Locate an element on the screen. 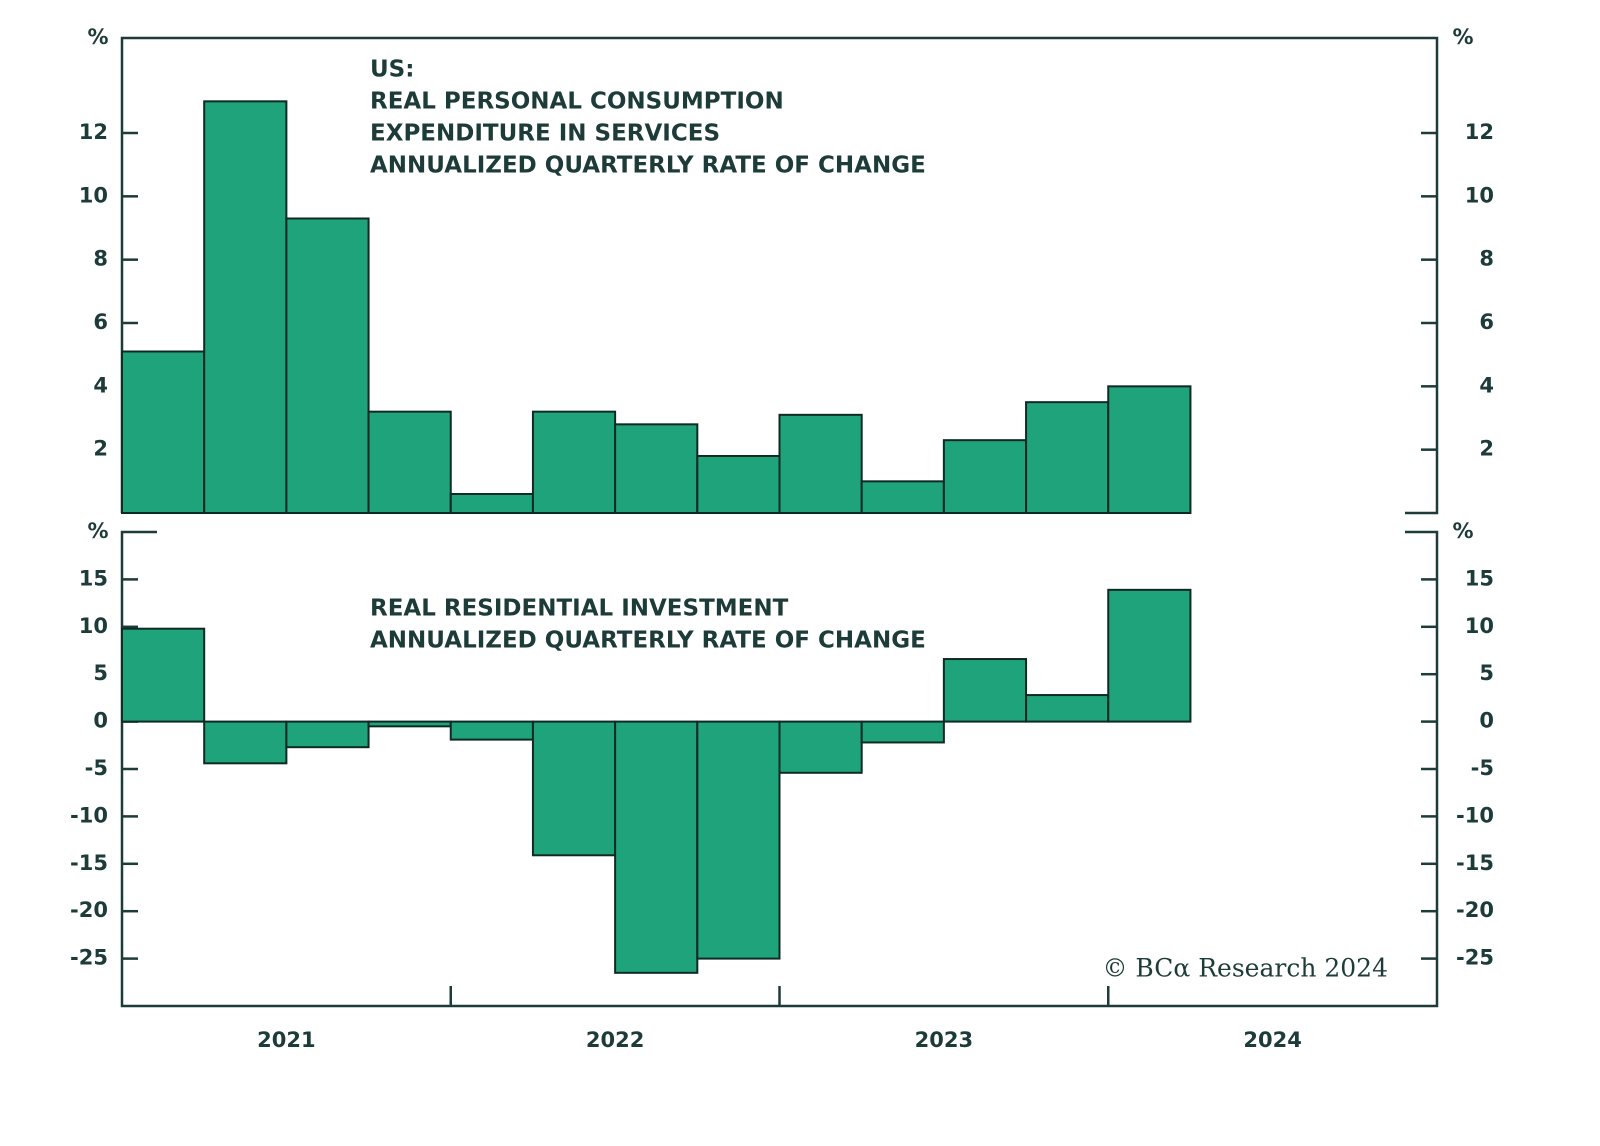 Image resolution: width=1600 pixels, height=1146 pixels. y-tick-label: -5 is located at coordinates (96, 768).